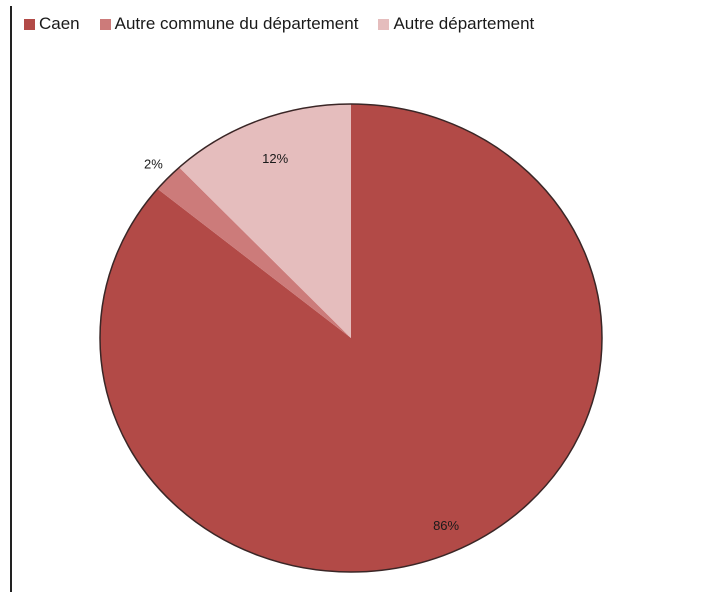  I want to click on legend-label-0: Caen, so click(59, 23).